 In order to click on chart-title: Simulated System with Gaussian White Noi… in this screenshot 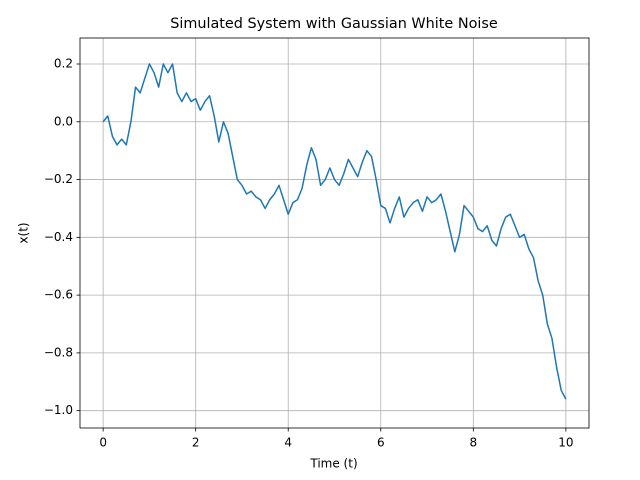, I will do `click(334, 24)`.